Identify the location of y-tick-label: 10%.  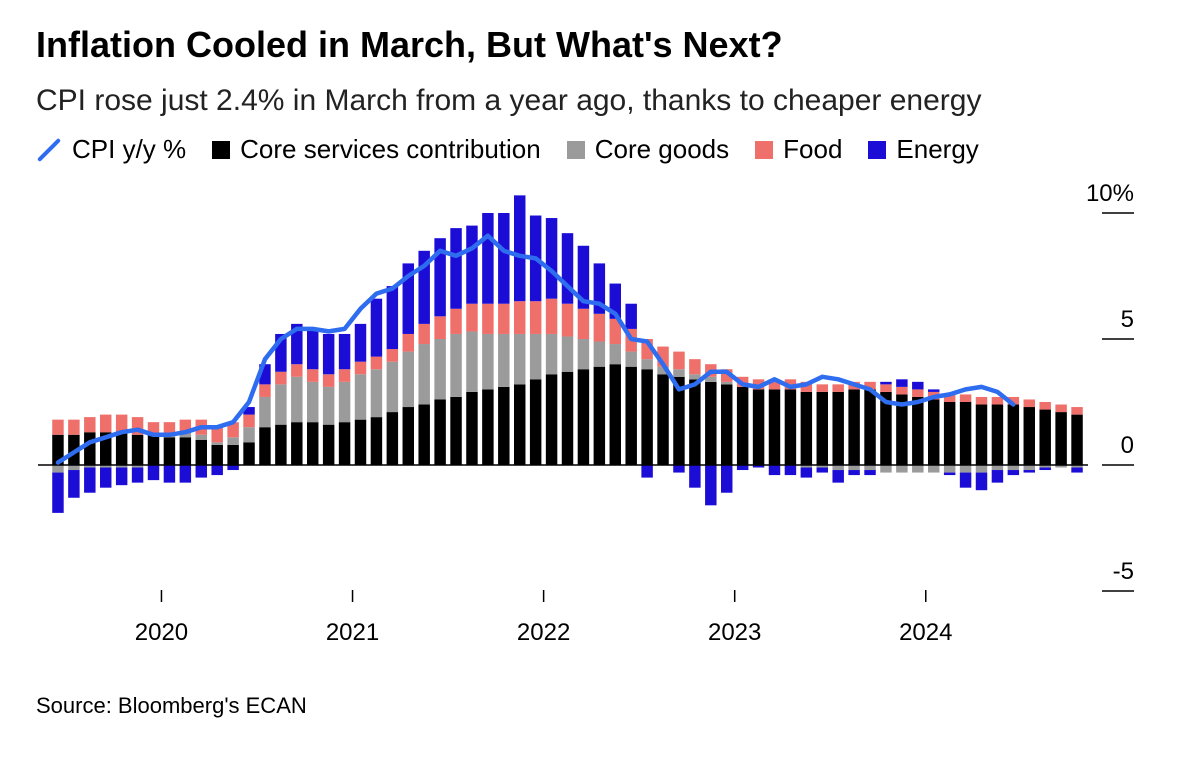
(1110, 193).